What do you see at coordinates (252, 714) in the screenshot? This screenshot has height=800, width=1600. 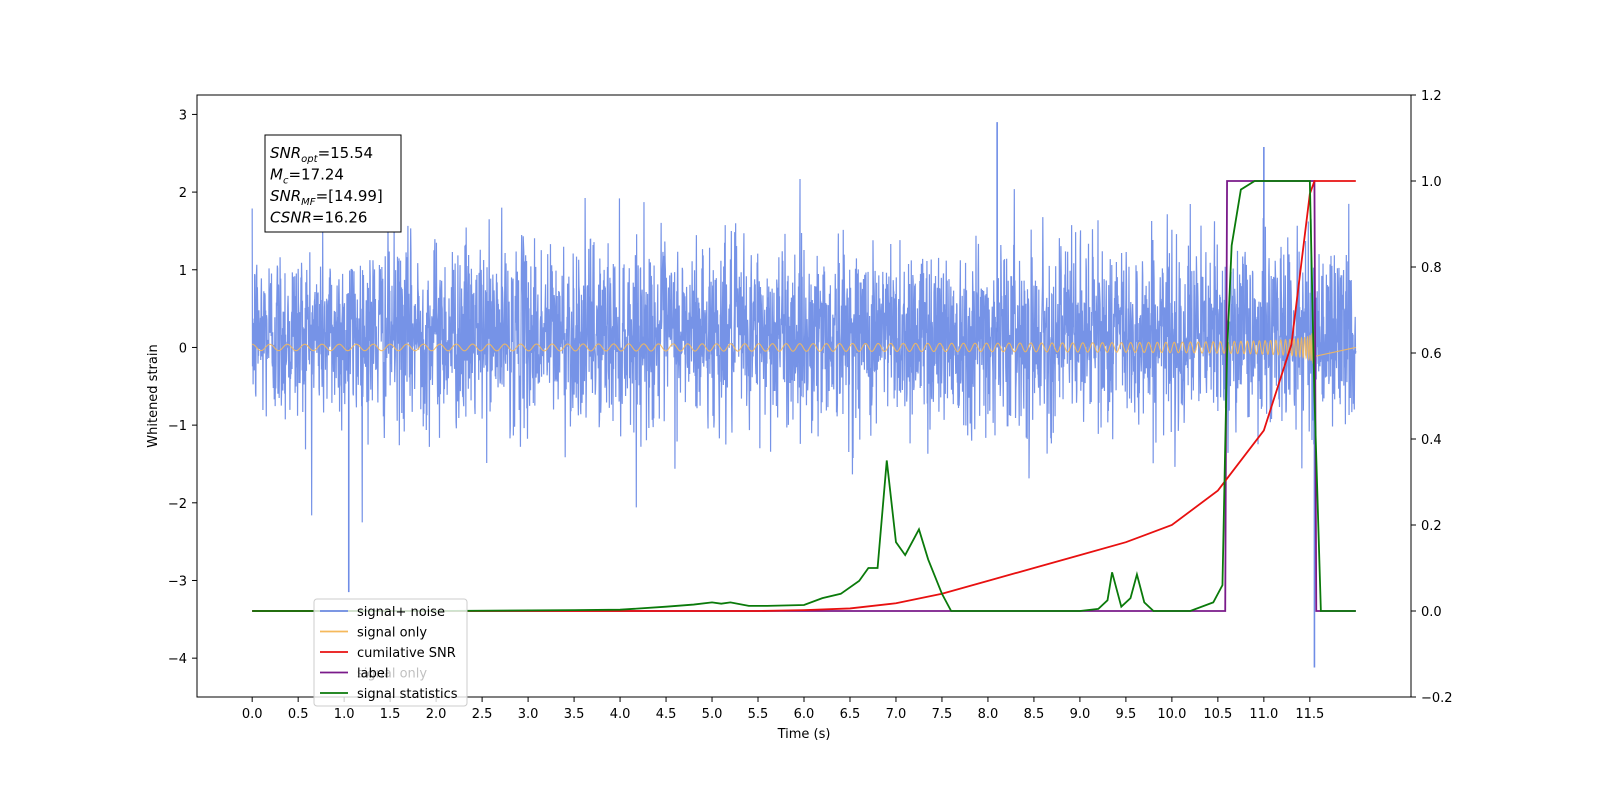 I see `x-tick-label: 0.0` at bounding box center [252, 714].